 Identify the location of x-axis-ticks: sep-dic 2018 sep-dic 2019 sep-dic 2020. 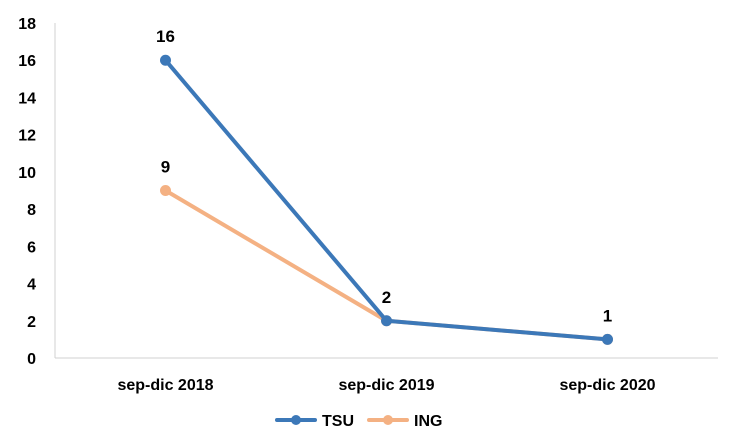
(386, 385).